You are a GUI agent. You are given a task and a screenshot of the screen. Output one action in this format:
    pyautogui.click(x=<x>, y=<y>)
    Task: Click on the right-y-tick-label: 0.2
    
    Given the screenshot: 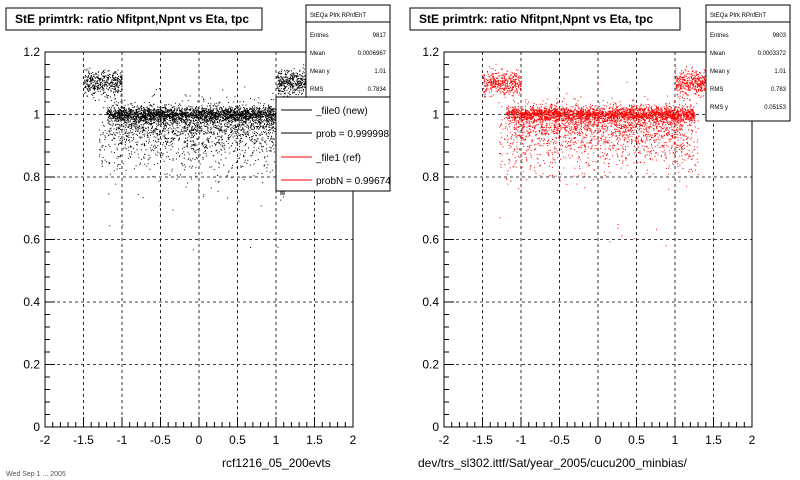 What is the action you would take?
    pyautogui.click(x=430, y=365)
    